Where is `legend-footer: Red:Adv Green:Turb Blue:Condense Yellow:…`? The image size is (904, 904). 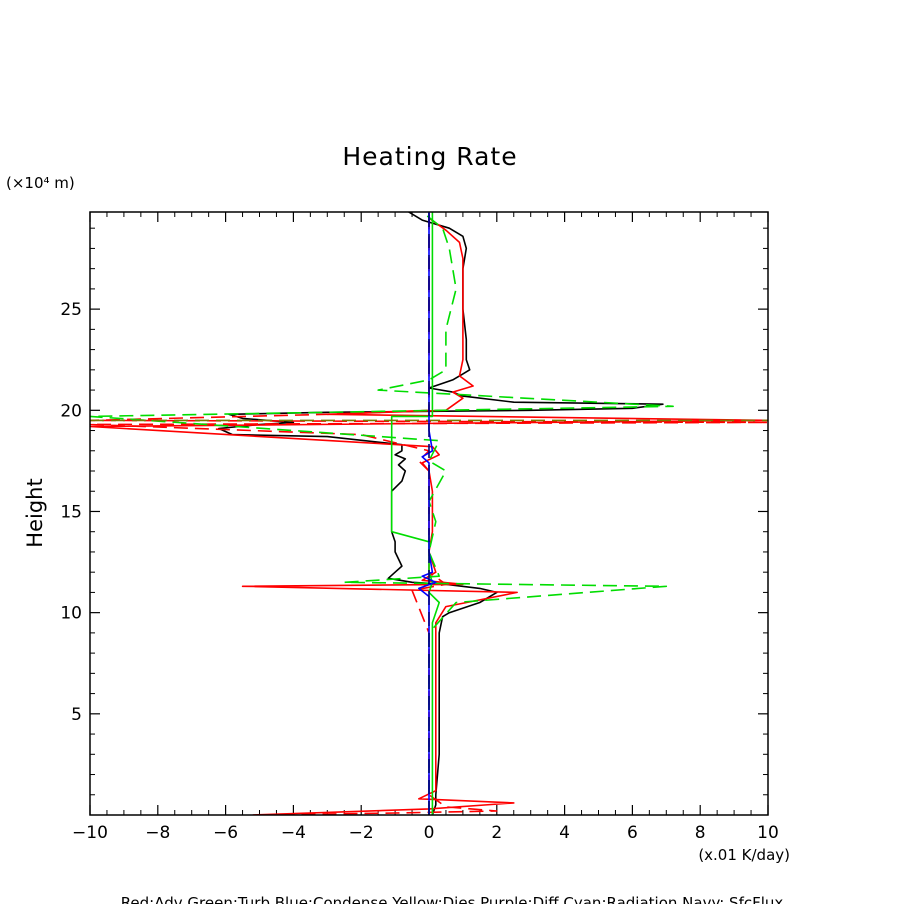 legend-footer: Red:Adv Green:Turb Blue:Condense Yellow:… is located at coordinates (452, 899).